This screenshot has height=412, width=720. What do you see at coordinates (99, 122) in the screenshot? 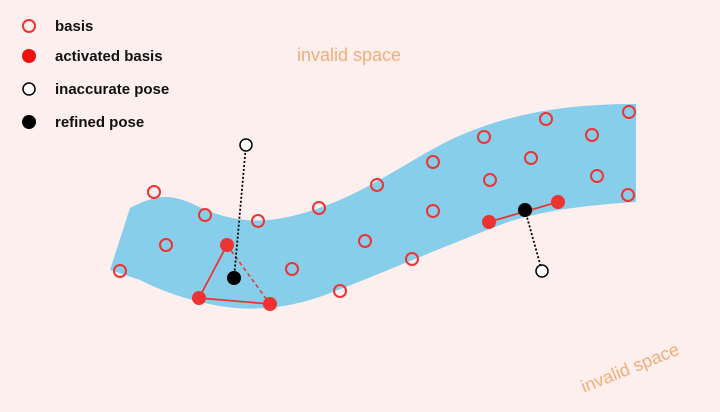
I see `legend-refined-pose-label: refined pose` at bounding box center [99, 122].